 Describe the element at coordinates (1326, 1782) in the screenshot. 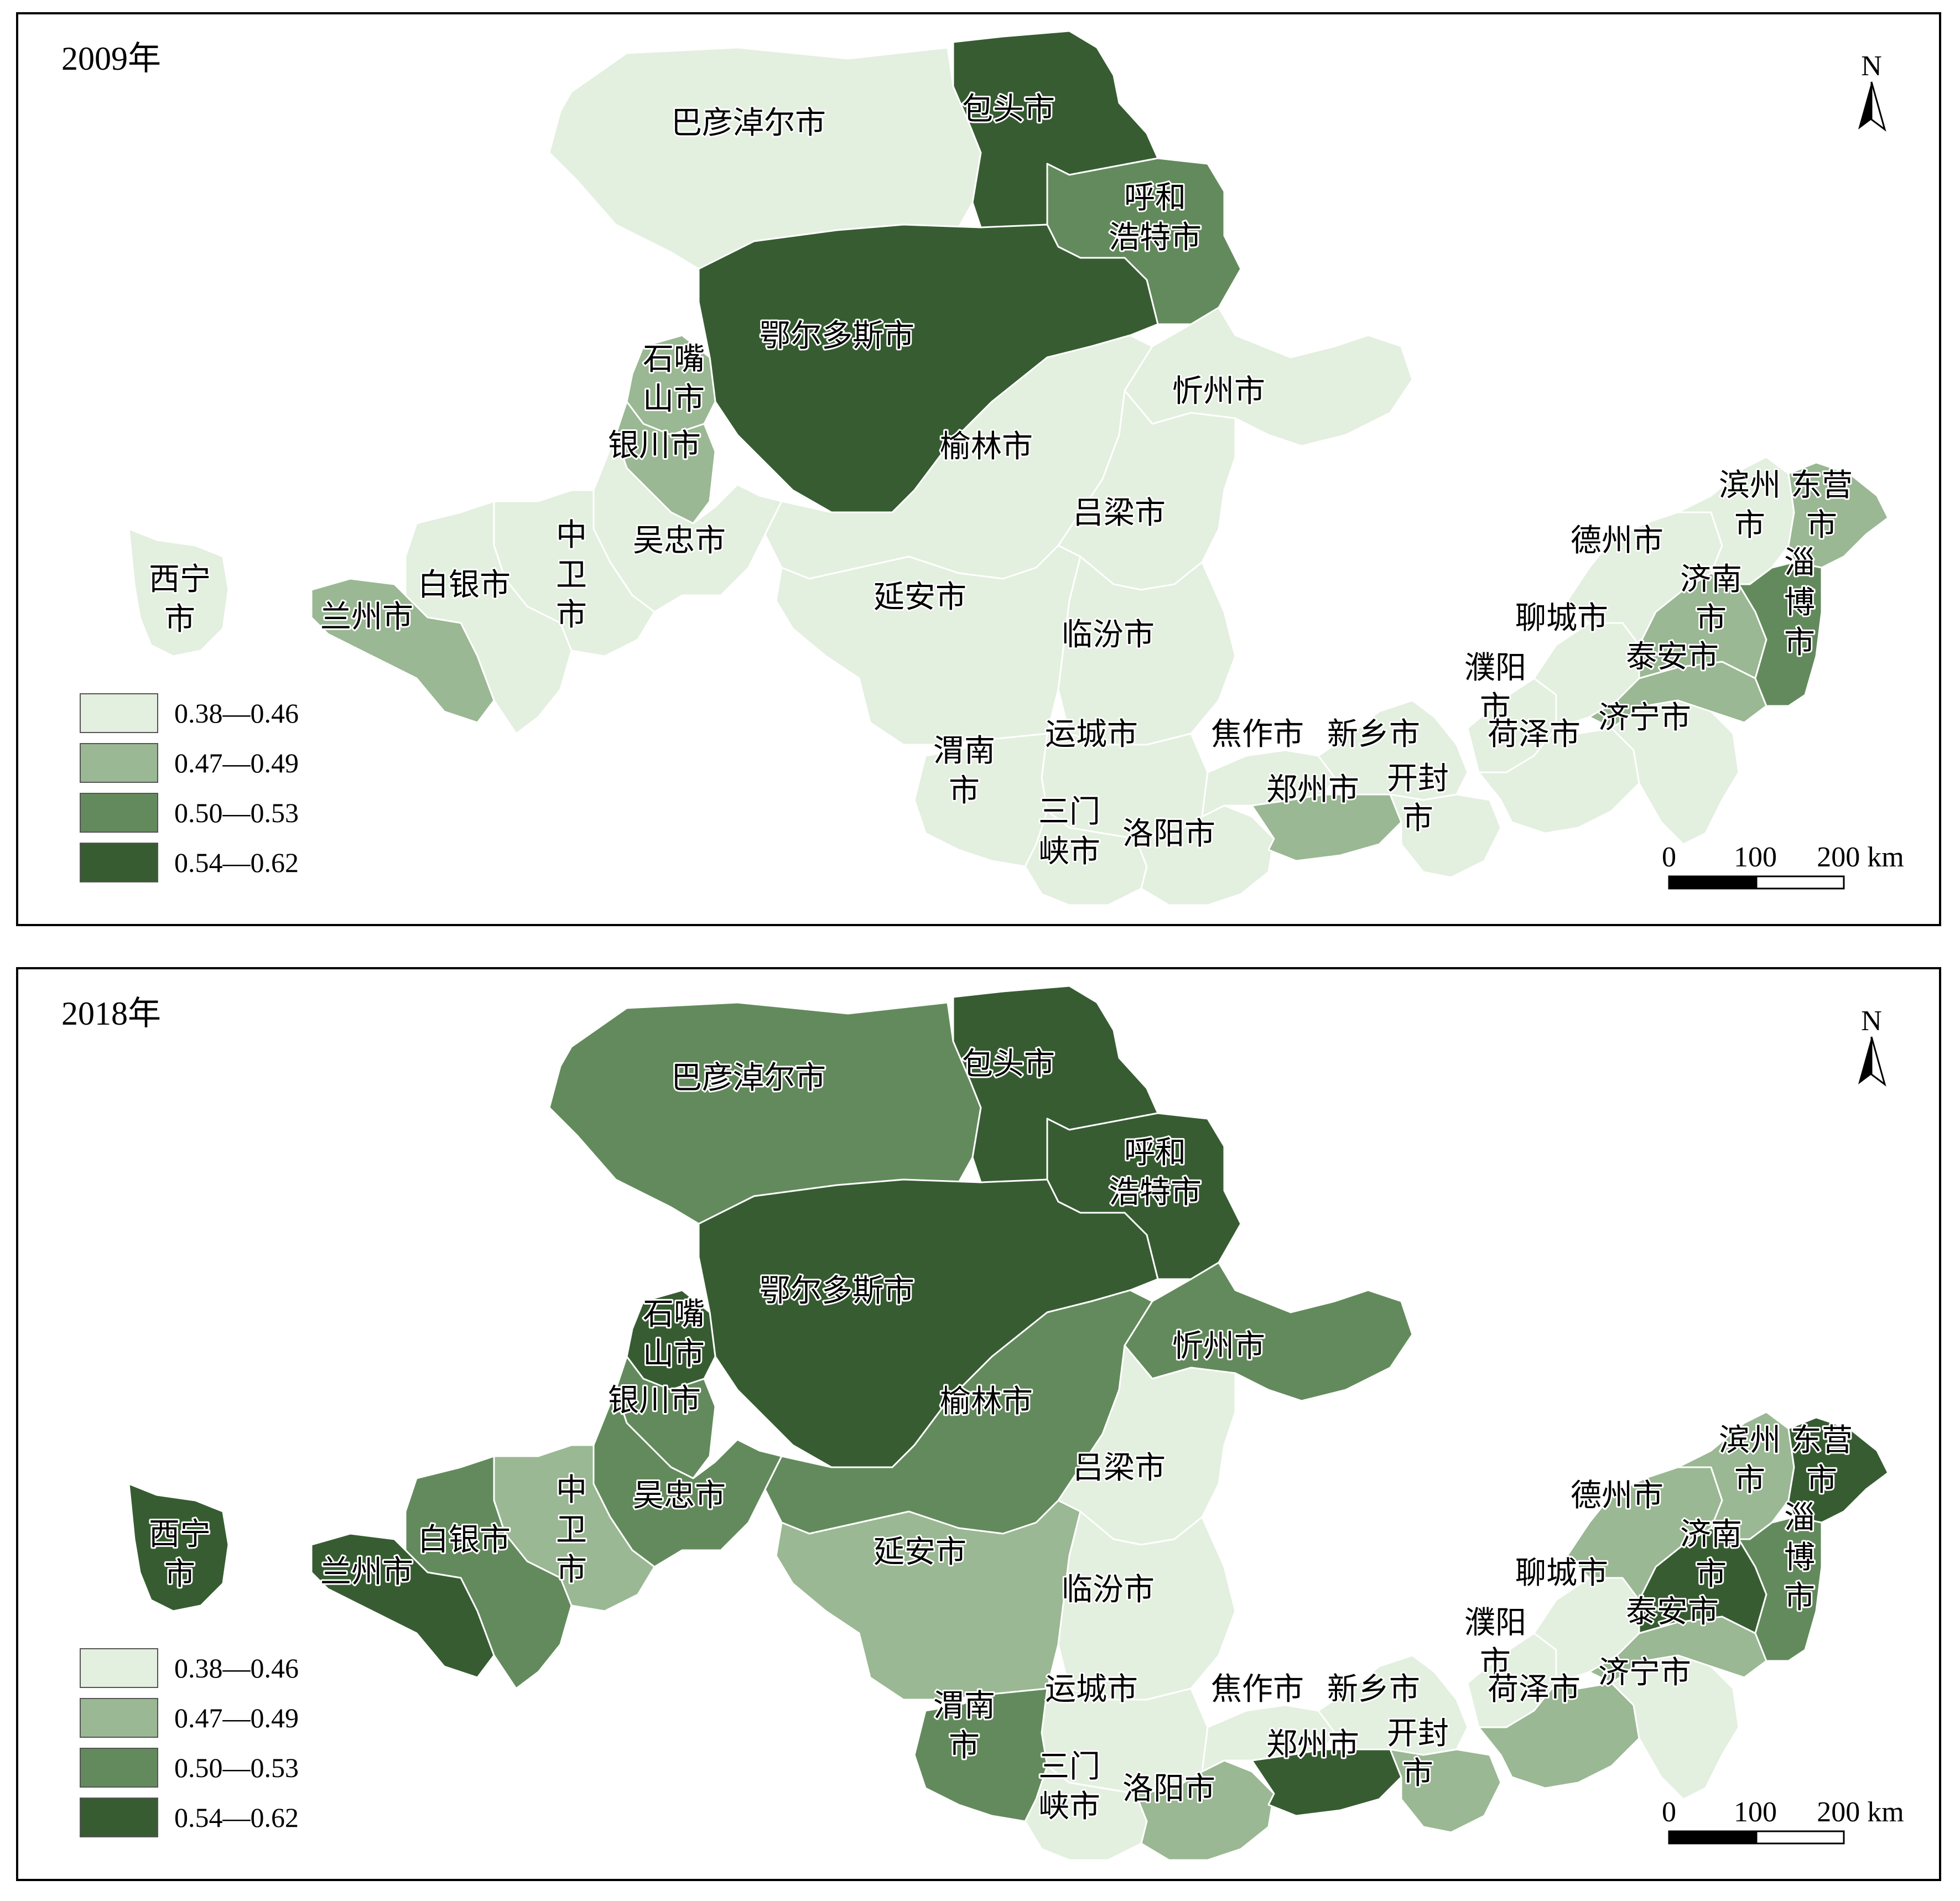

I see `region-zhengzhou` at that location.